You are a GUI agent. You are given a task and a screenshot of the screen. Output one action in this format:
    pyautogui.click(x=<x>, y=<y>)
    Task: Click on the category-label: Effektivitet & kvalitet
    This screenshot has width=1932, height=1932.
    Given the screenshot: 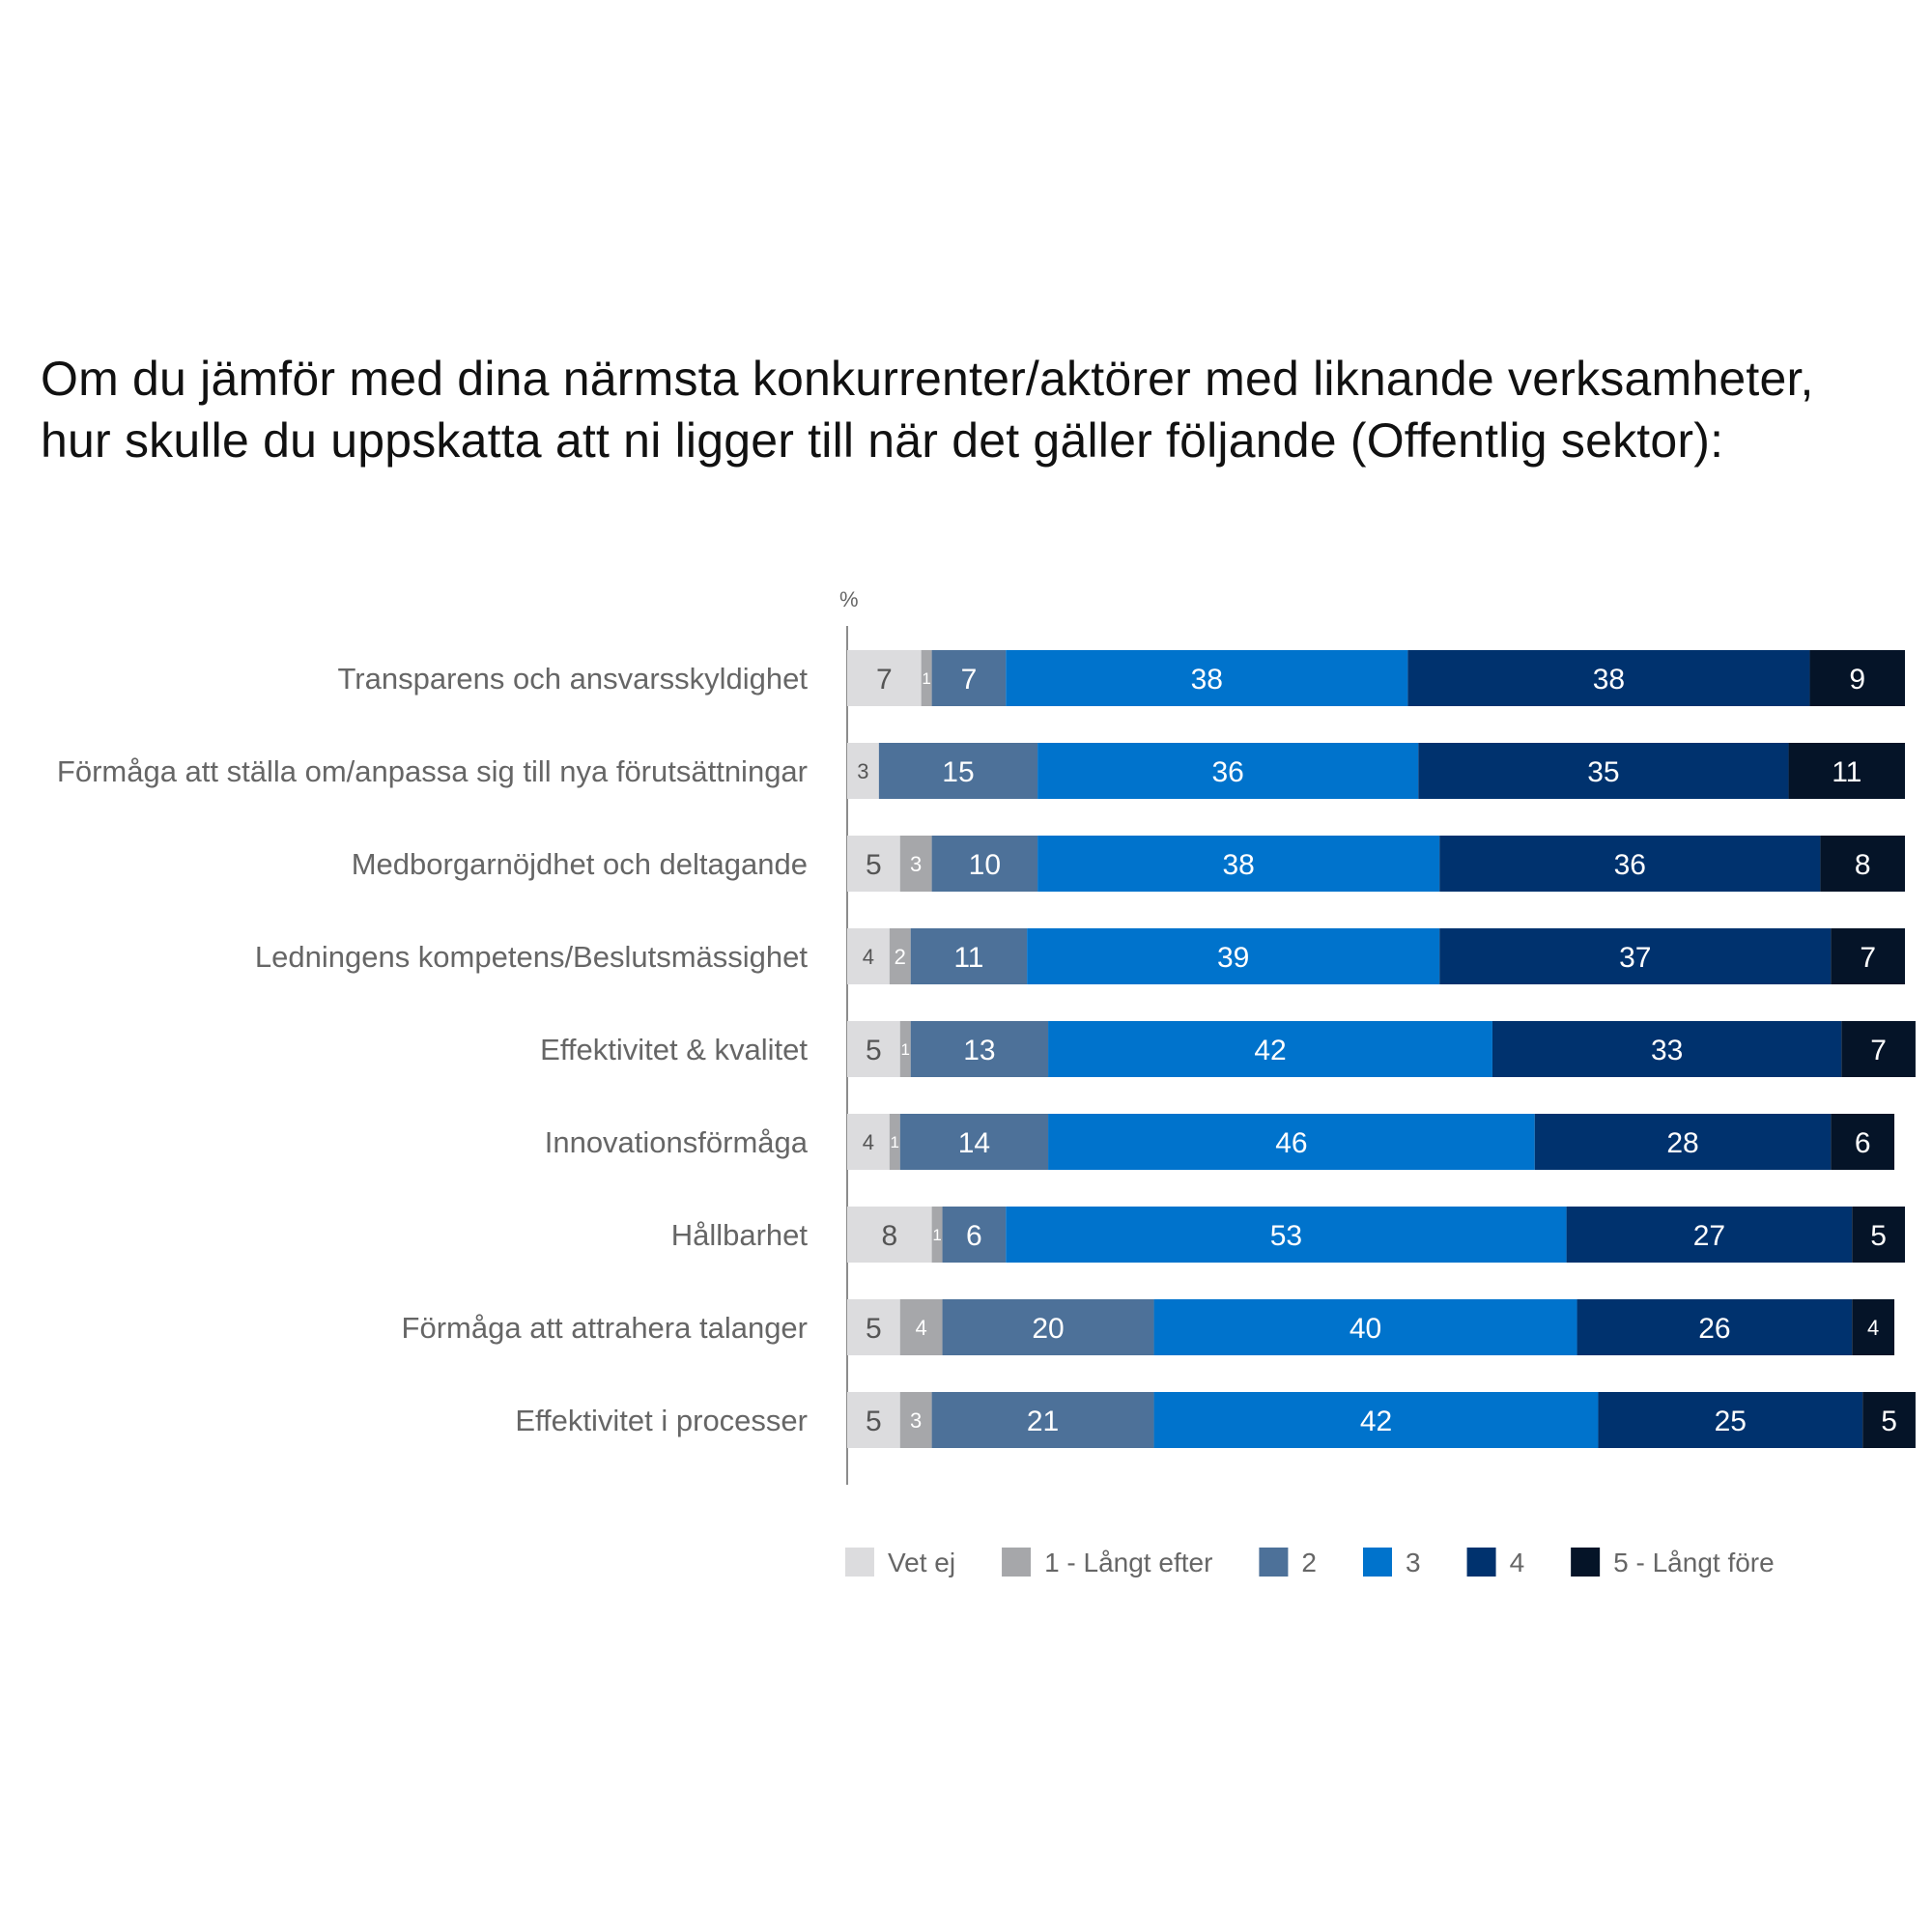 What is the action you would take?
    pyautogui.click(x=674, y=1049)
    